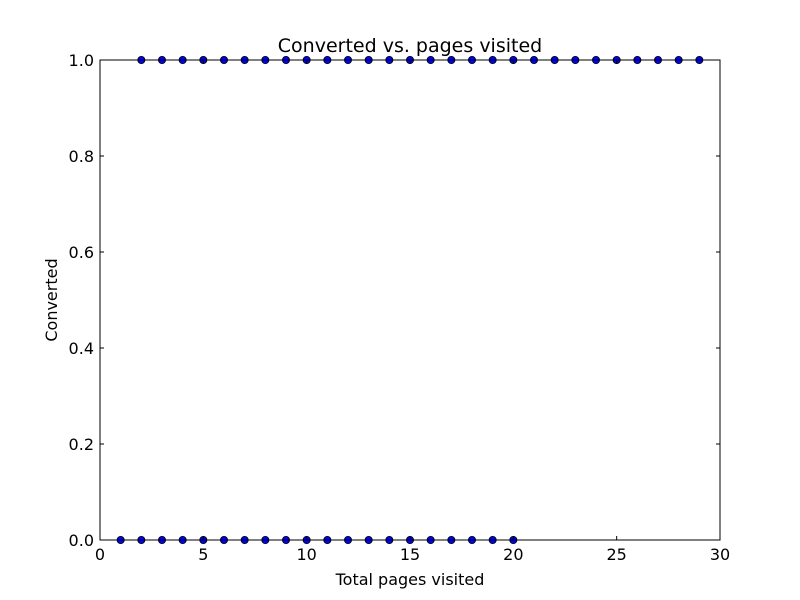 The height and width of the screenshot is (600, 800). I want to click on y-tick-label: 0.2, so click(81, 444).